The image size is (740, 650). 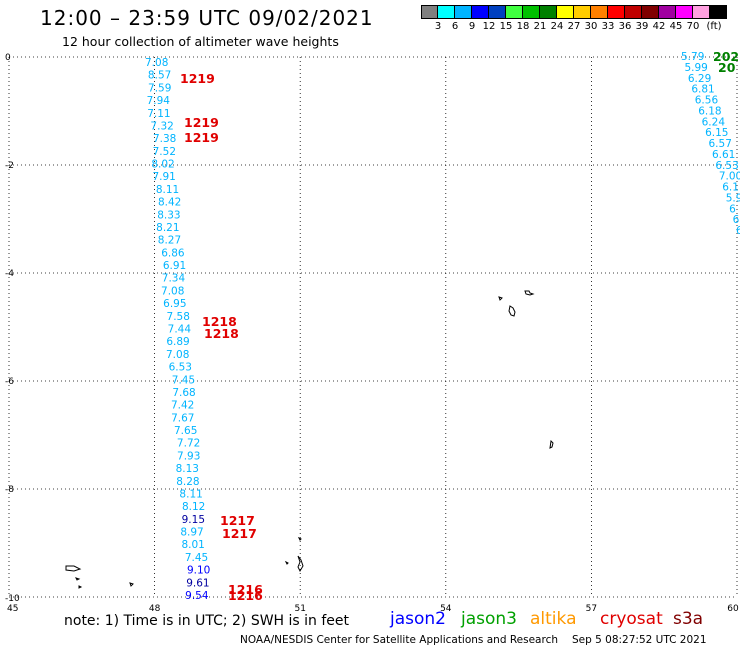 What do you see at coordinates (188, 456) in the screenshot?
I see `wave-height-label: 7.93` at bounding box center [188, 456].